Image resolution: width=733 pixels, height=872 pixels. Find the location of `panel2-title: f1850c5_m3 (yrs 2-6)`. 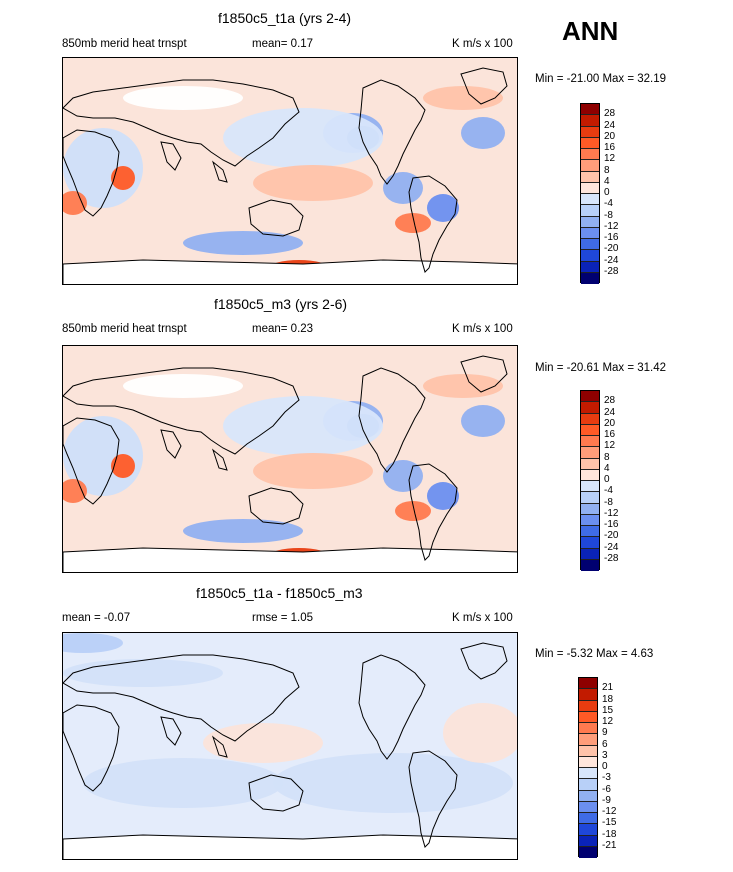

panel2-title: f1850c5_m3 (yrs 2-6) is located at coordinates (281, 304).